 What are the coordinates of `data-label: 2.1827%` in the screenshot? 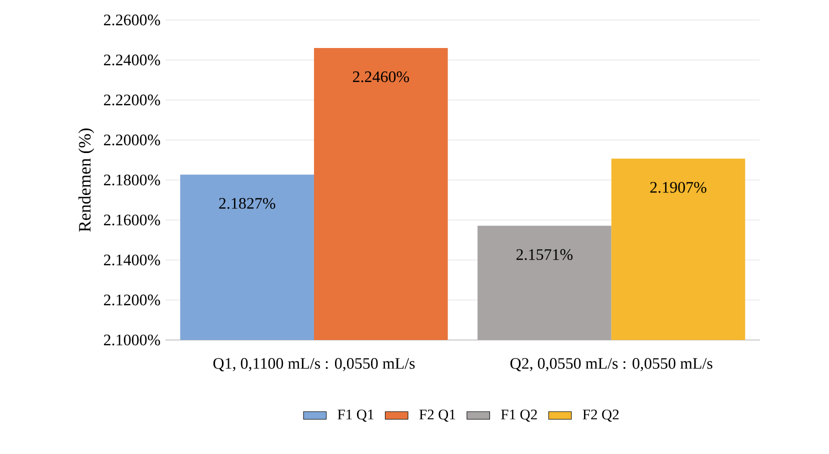 It's located at (247, 203).